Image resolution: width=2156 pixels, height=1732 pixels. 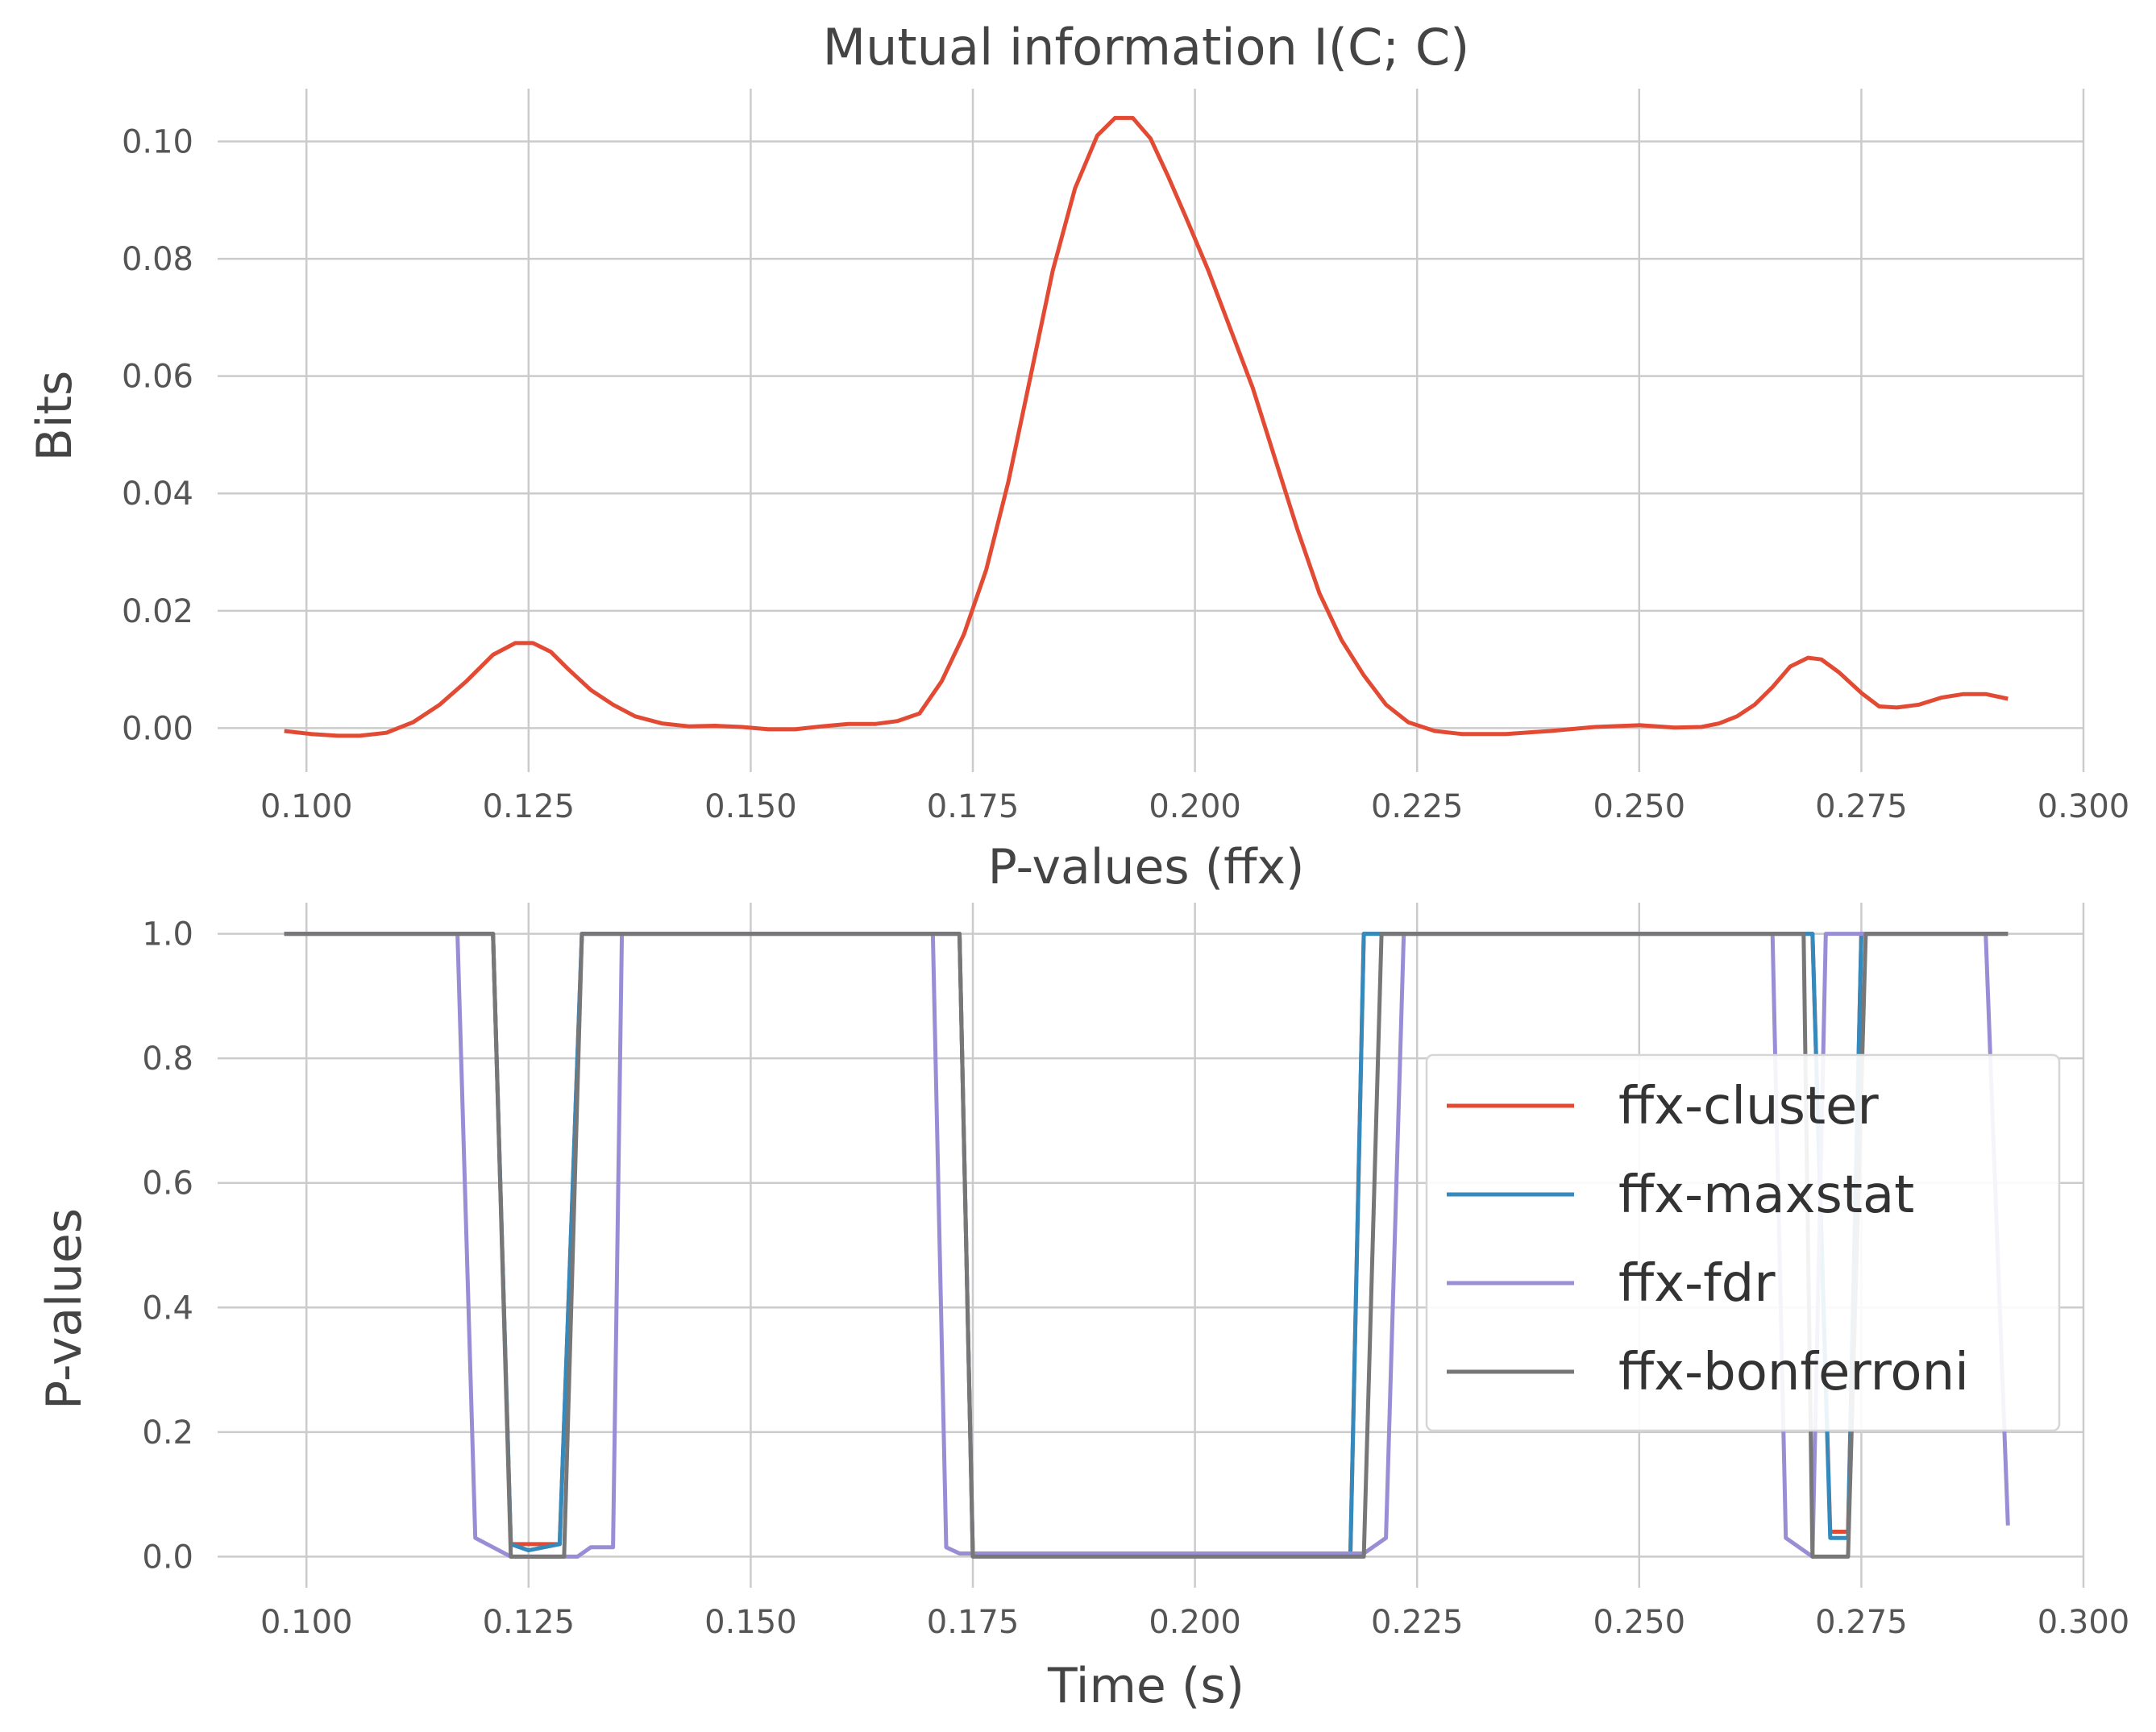 What do you see at coordinates (1195, 1622) in the screenshot?
I see `pv-x-tick-label: 0.200` at bounding box center [1195, 1622].